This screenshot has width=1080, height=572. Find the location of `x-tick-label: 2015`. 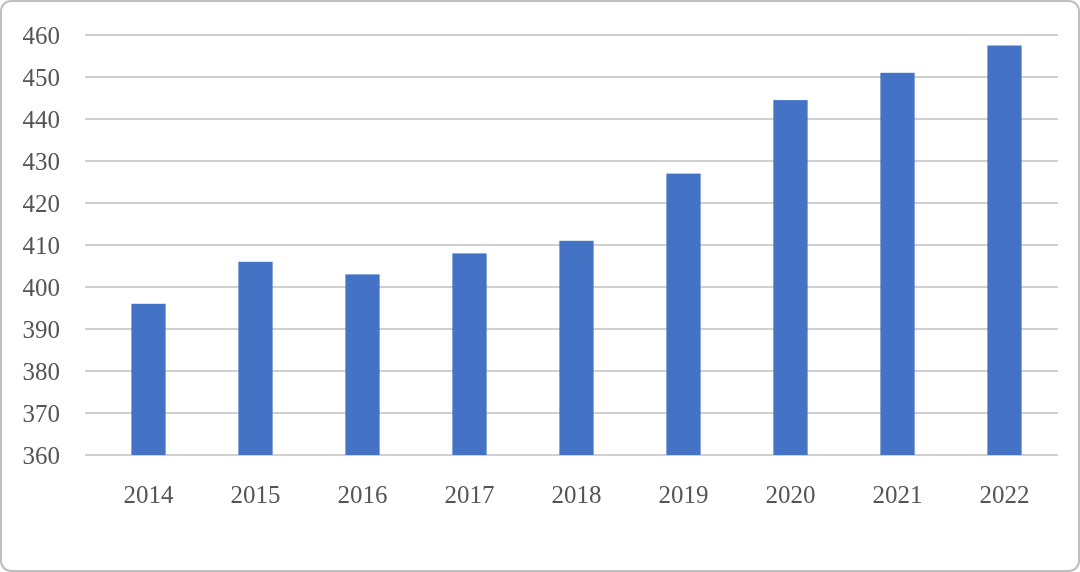

x-tick-label: 2015 is located at coordinates (255, 494).